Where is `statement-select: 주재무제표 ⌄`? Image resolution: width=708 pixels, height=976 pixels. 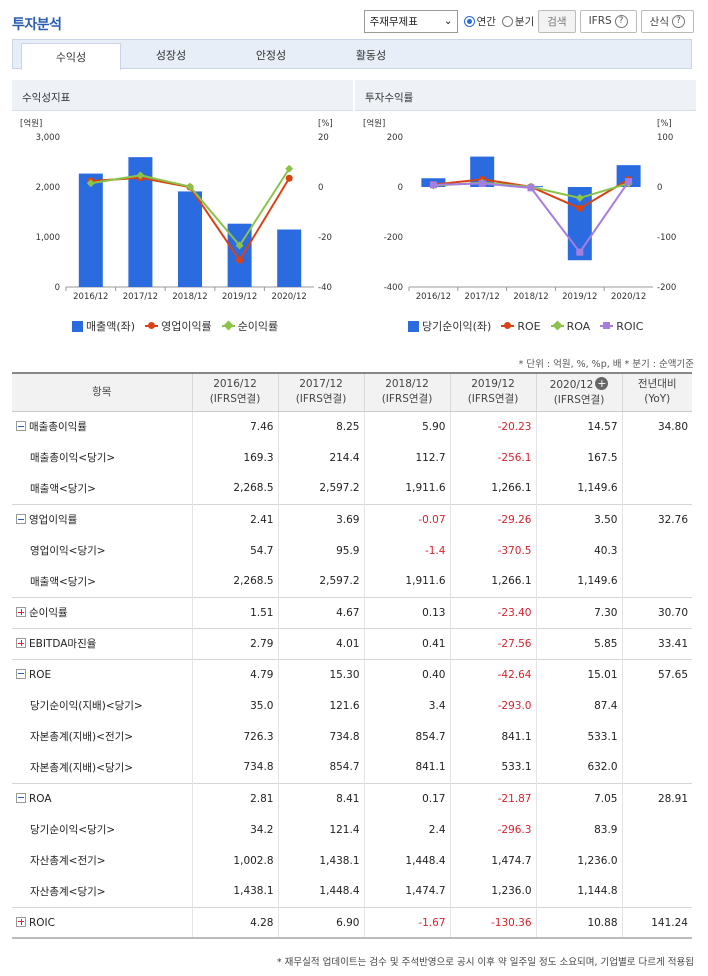 statement-select: 주재무제표 ⌄ is located at coordinates (410, 21).